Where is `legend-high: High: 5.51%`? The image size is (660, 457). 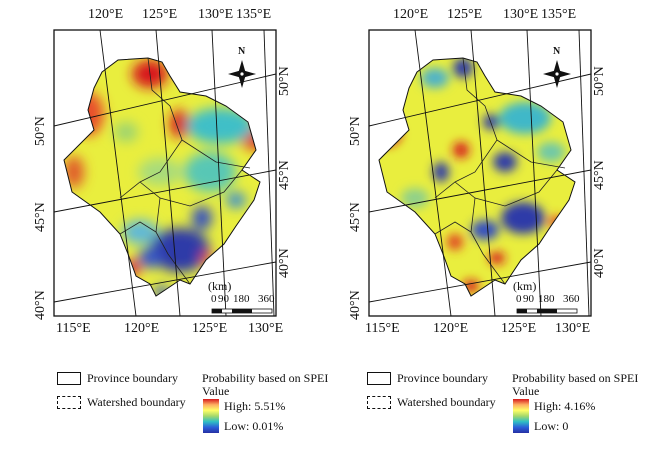 legend-high: High: 5.51% is located at coordinates (255, 406).